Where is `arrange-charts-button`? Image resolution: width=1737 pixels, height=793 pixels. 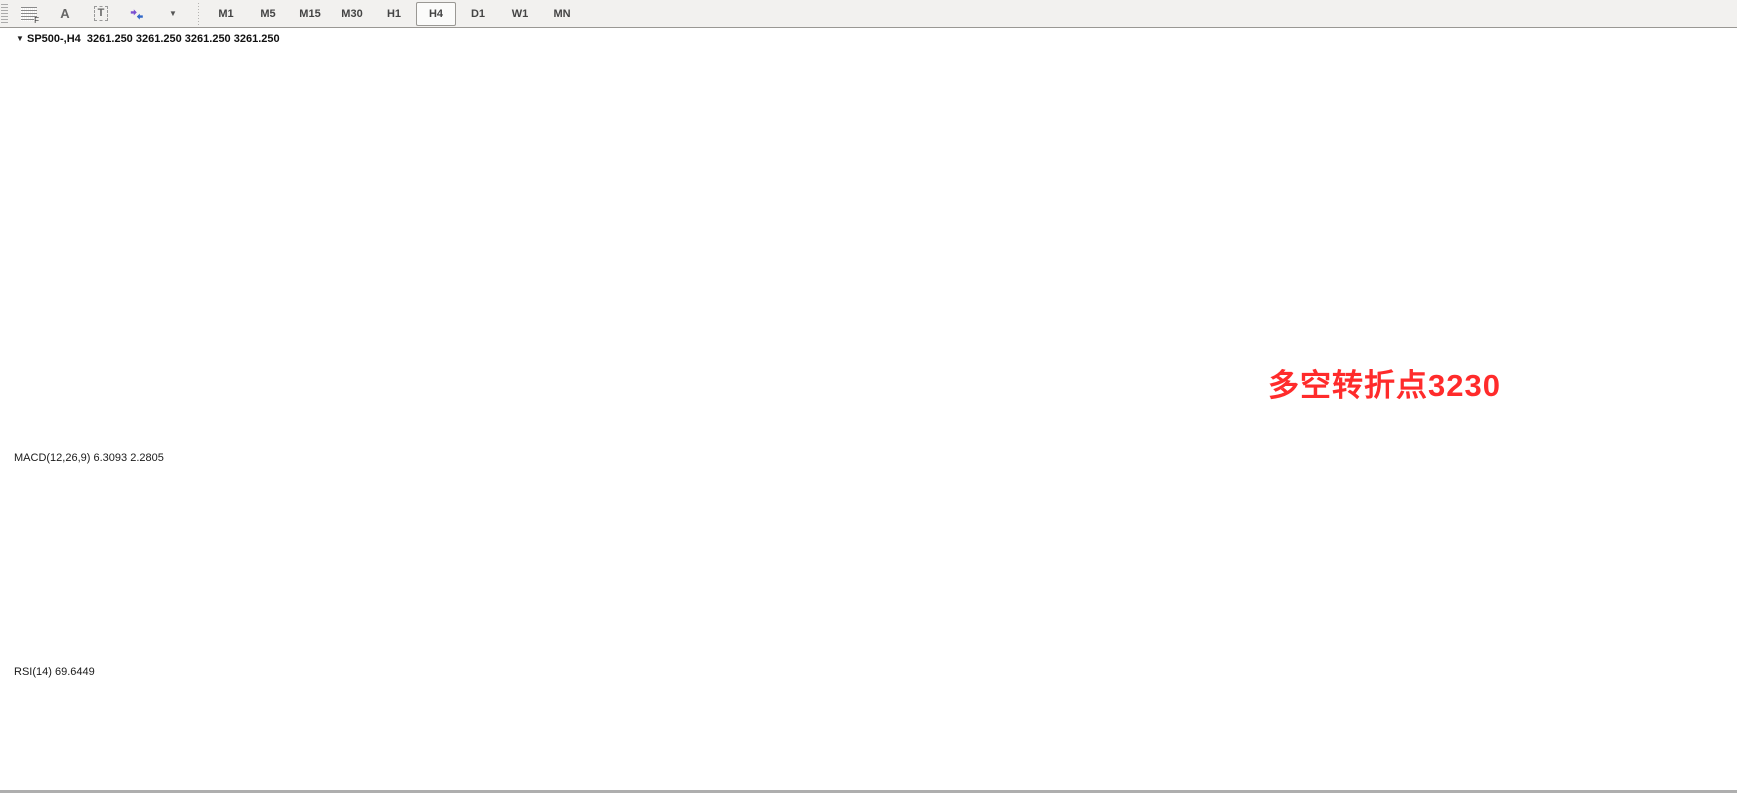 arrange-charts-button is located at coordinates (137, 14).